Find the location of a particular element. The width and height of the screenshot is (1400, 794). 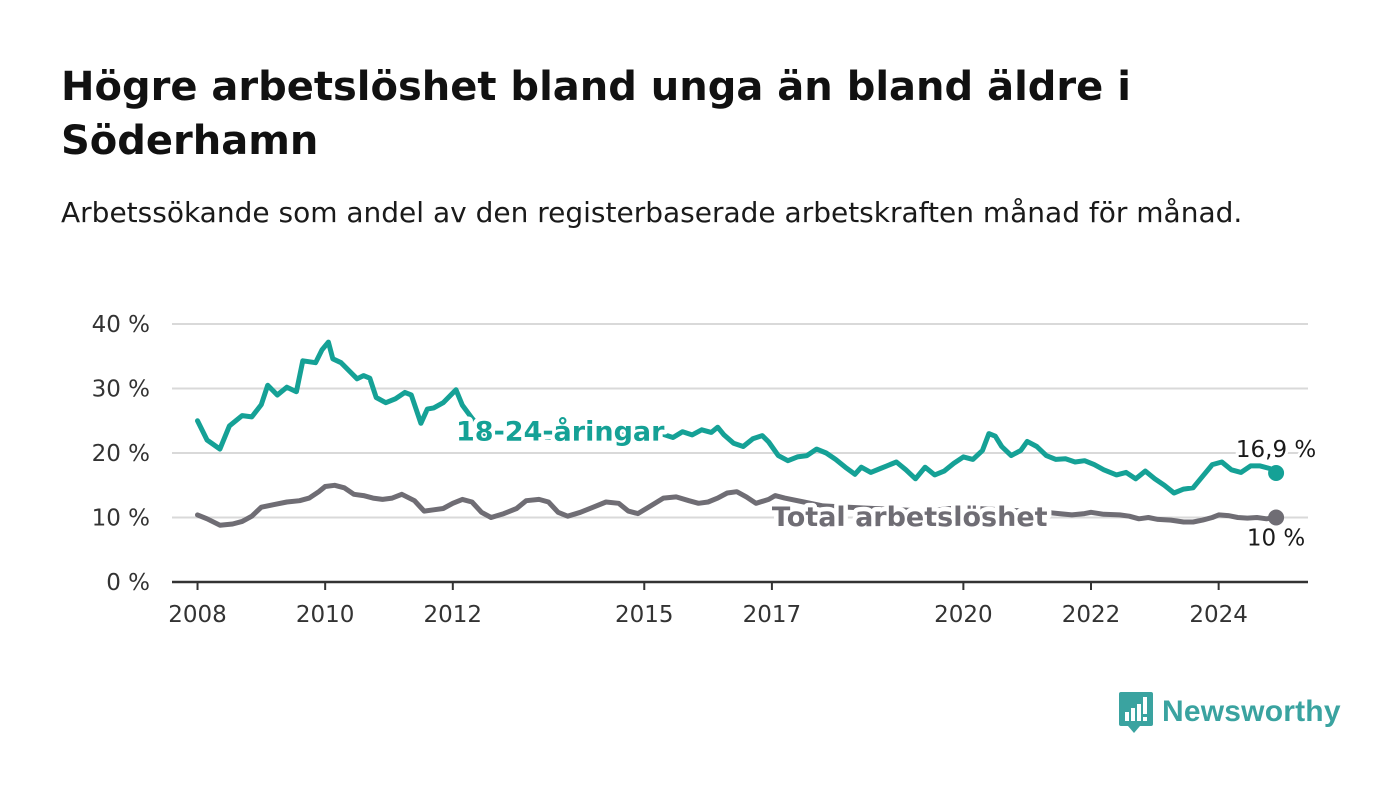

series-label: 18-24-åringar is located at coordinates (560, 431).